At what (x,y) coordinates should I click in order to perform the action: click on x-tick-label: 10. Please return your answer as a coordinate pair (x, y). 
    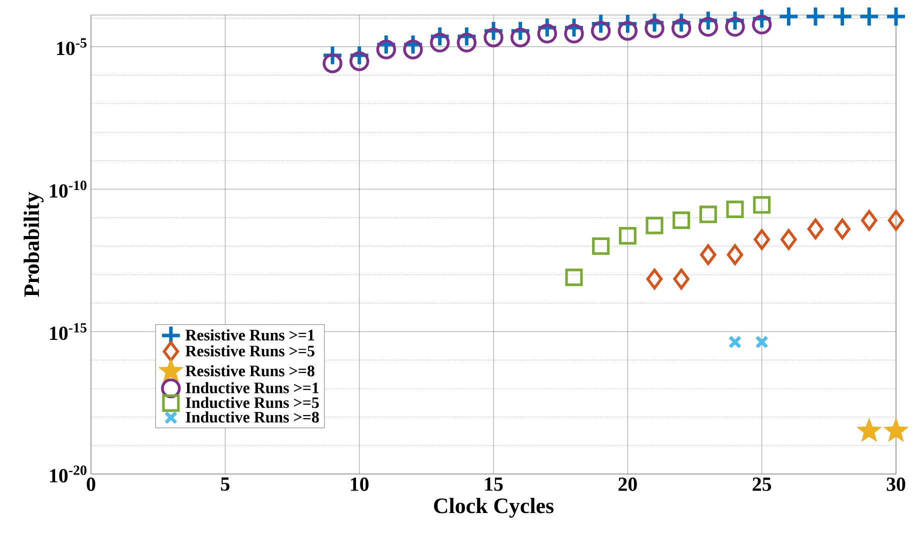
    Looking at the image, I should click on (359, 484).